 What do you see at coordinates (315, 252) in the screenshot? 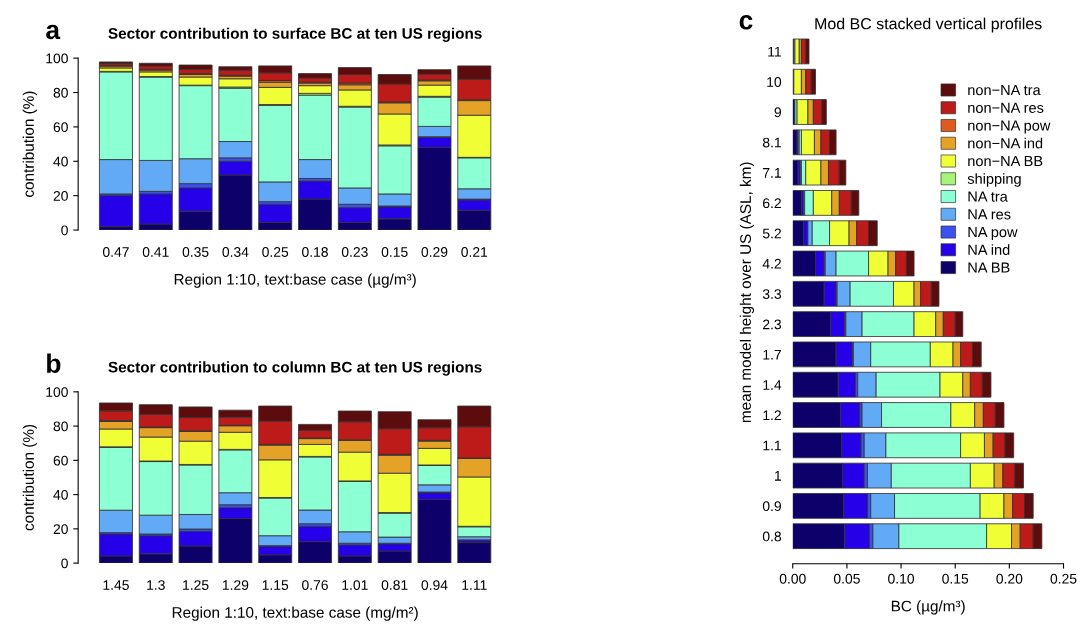
I see `x-tick-label: 0.18` at bounding box center [315, 252].